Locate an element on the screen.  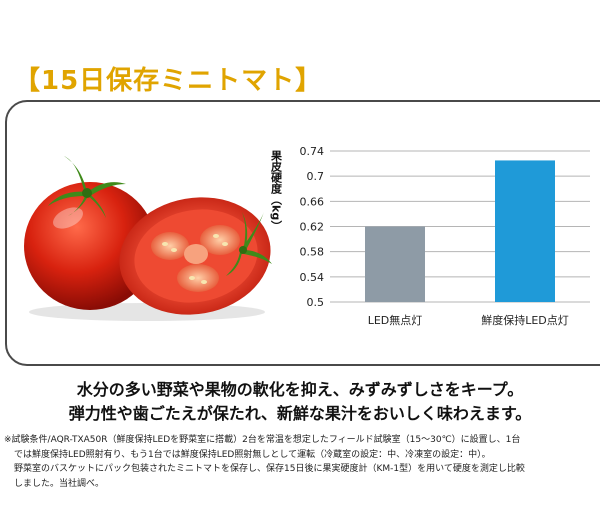
caption-line-2: 弾力性や歯ごたえが保たれ、新鮮な果汁をおいしく味わえます。 is located at coordinates (300, 413).